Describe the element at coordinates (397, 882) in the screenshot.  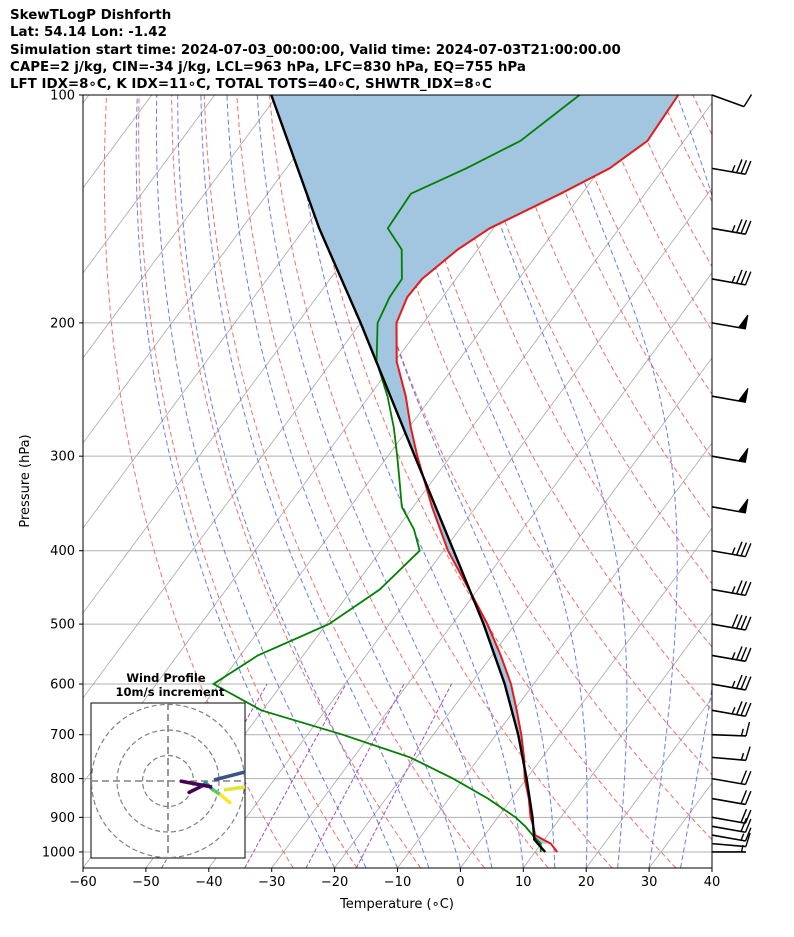
I see `x-tick-label: −10` at that location.